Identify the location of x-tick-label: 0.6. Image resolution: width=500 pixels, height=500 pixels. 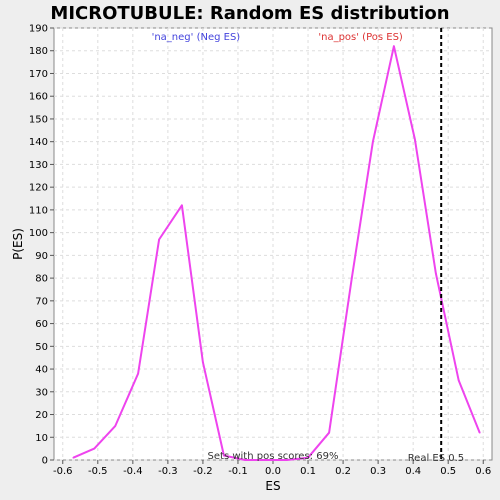
(483, 471).